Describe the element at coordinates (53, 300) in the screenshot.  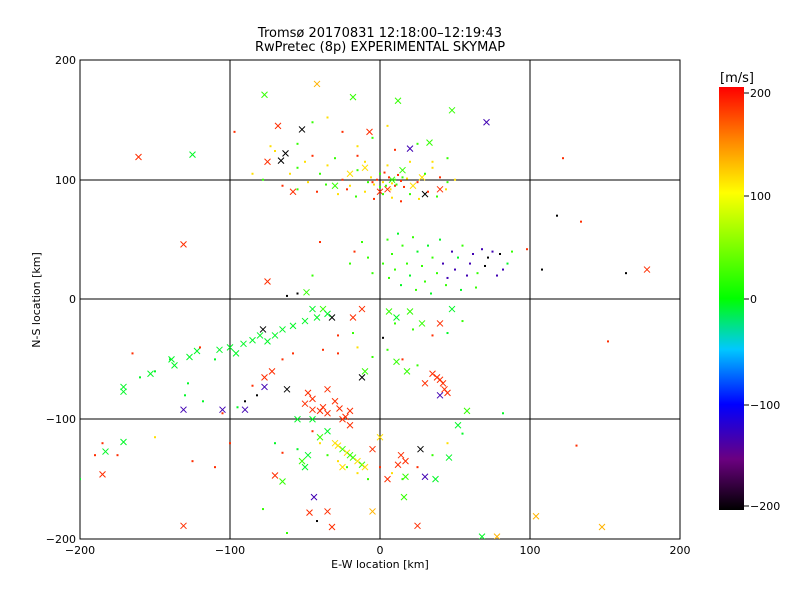
I see `y-axis: 200 100 0 −100 −200 N-S location [km]` at that location.